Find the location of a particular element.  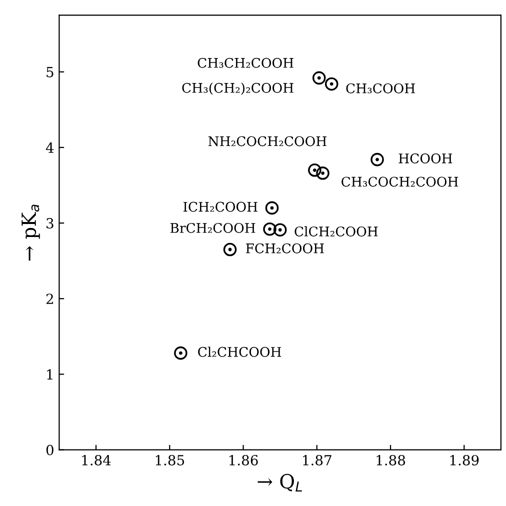

y-axis-title: → pK$_{a}$ is located at coordinates (31, 232).